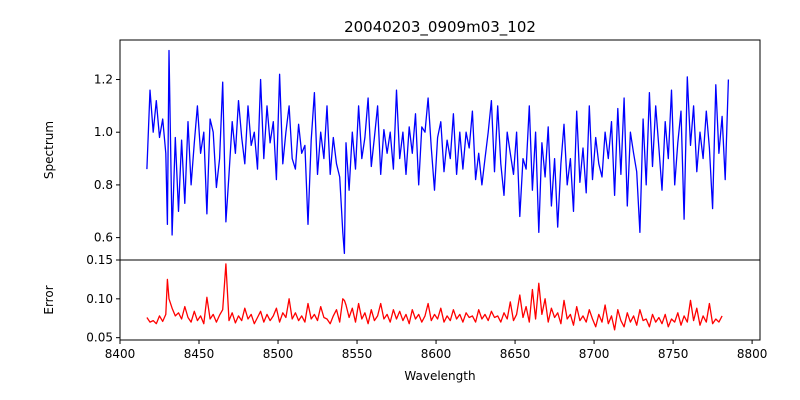  I want to click on x-axis-label: Wavelength, so click(439, 376).